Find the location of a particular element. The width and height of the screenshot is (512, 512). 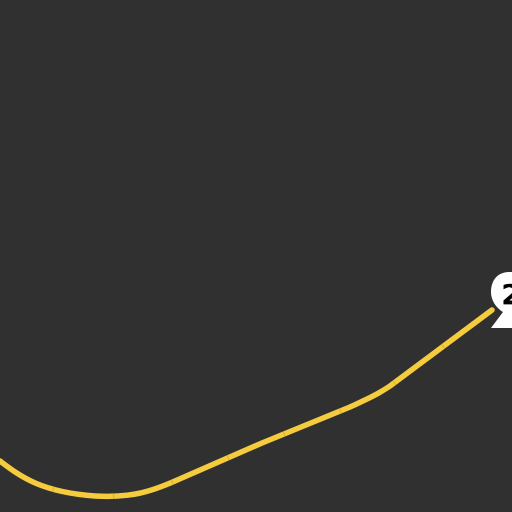

waypoint-marker: 2 is located at coordinates (500, 299).